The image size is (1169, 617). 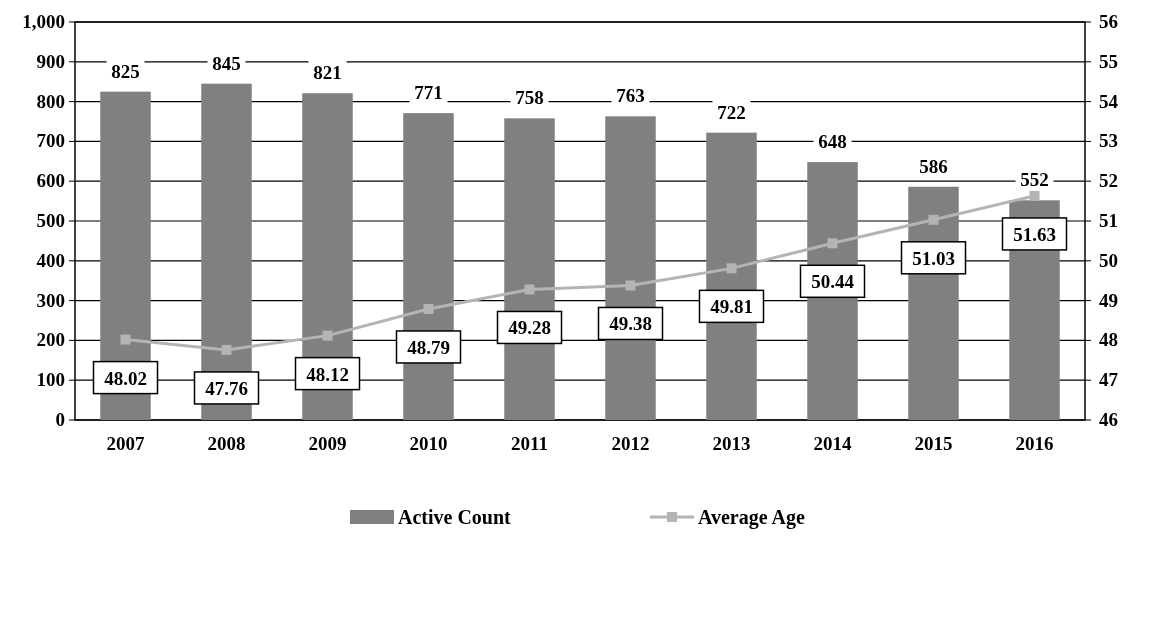 What do you see at coordinates (125, 378) in the screenshot?
I see `data-label: 48.02` at bounding box center [125, 378].